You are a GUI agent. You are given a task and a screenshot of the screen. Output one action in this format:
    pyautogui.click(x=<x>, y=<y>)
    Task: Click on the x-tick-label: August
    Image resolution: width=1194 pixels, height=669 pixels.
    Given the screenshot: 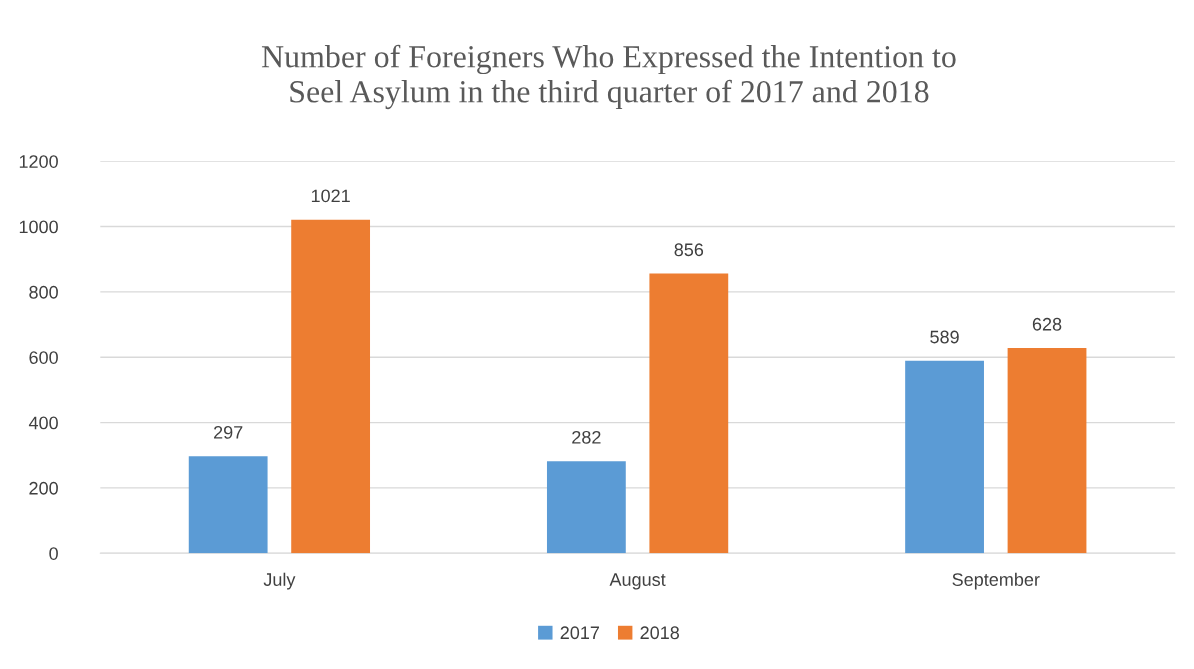 What is the action you would take?
    pyautogui.click(x=637, y=581)
    